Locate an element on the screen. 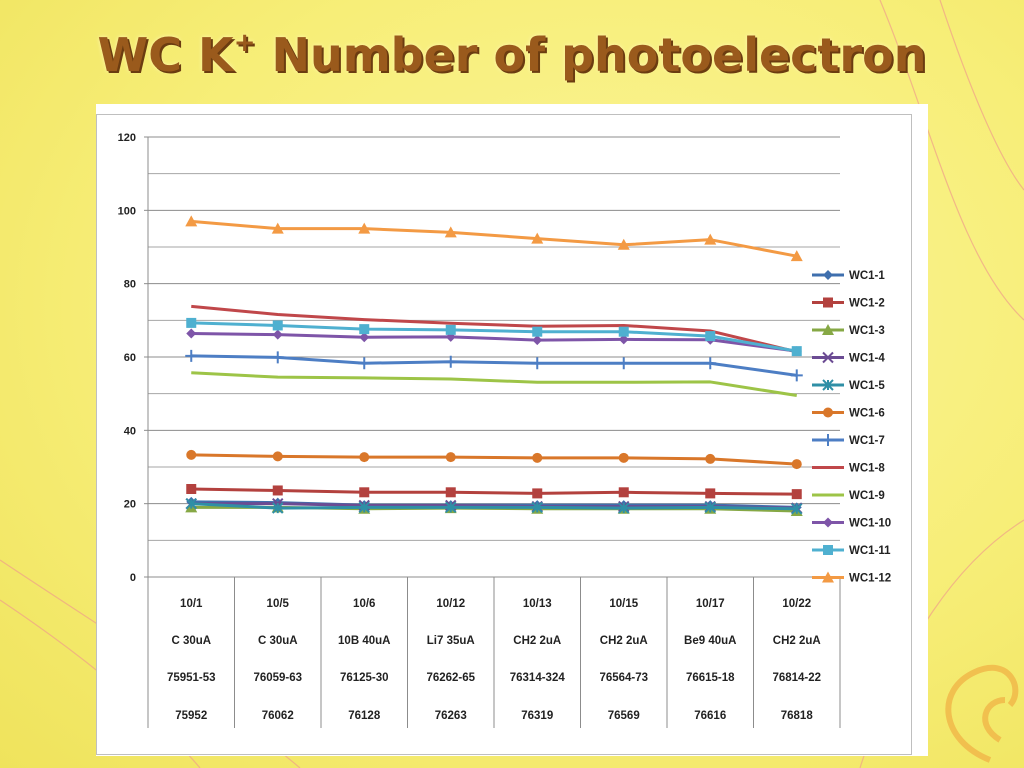  legend-item: WC1-12 is located at coordinates (851, 578).